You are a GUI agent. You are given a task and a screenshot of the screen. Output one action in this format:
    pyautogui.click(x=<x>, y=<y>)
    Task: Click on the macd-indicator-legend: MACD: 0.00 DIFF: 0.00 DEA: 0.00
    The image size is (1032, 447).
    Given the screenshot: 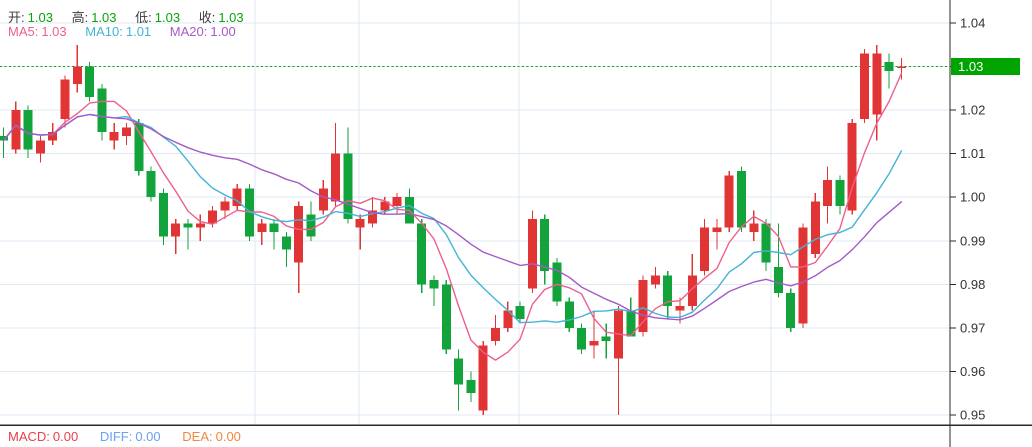 What is the action you would take?
    pyautogui.click(x=133, y=436)
    